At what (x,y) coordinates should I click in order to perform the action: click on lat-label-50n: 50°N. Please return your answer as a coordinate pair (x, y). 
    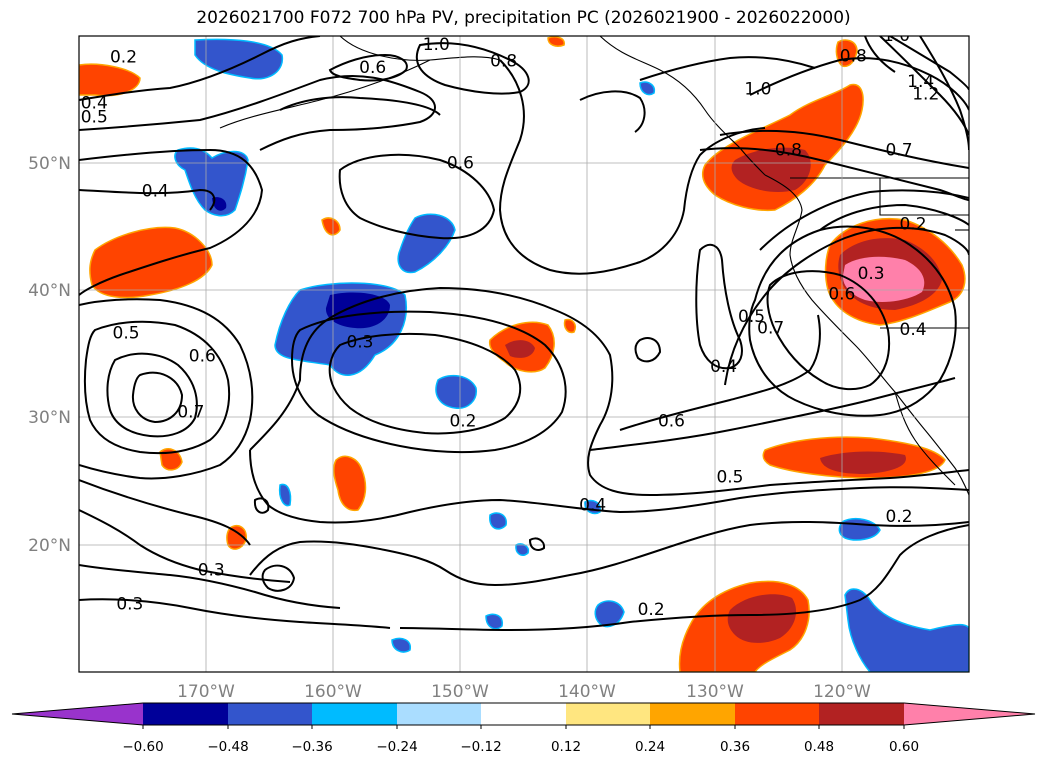
    Looking at the image, I should click on (49, 164).